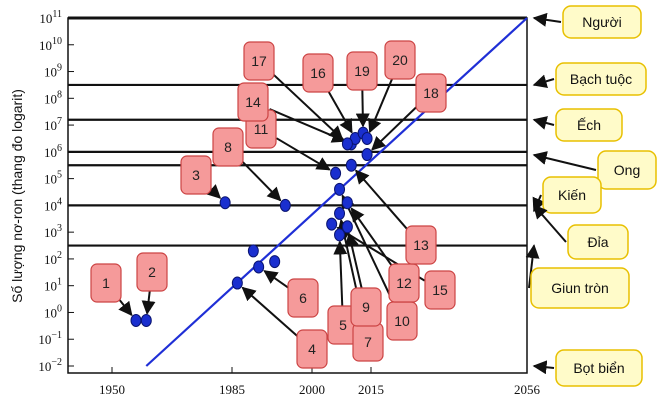  What do you see at coordinates (17, 196) in the screenshot?
I see `y-axis-label: Số lượng nơ-ron (thang đo logarit)` at bounding box center [17, 196].